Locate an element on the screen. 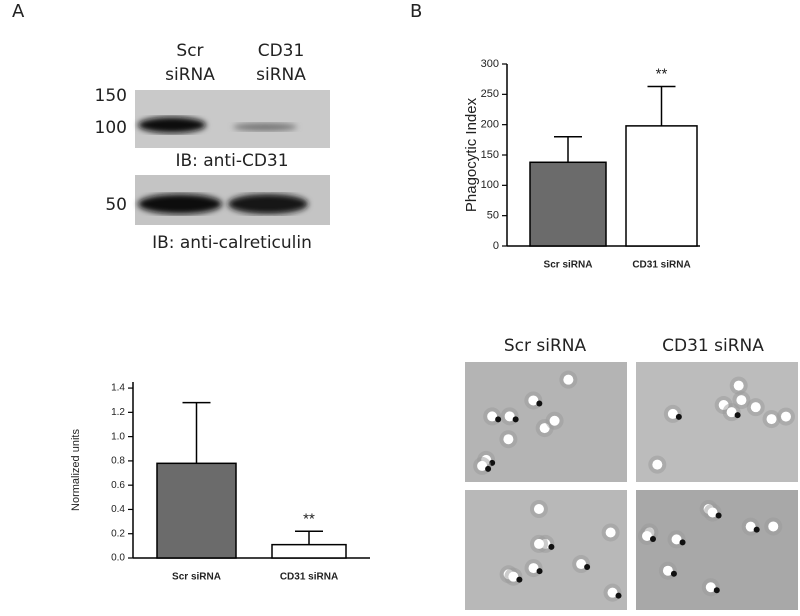  y-tick-label: 0.4 is located at coordinates (118, 509).